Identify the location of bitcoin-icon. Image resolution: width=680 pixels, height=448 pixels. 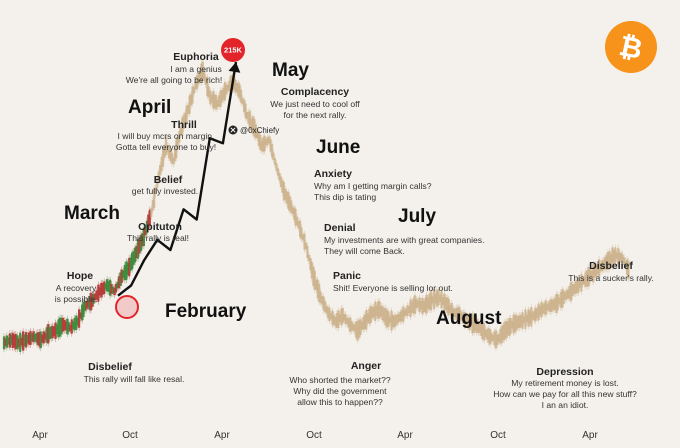
(631, 47).